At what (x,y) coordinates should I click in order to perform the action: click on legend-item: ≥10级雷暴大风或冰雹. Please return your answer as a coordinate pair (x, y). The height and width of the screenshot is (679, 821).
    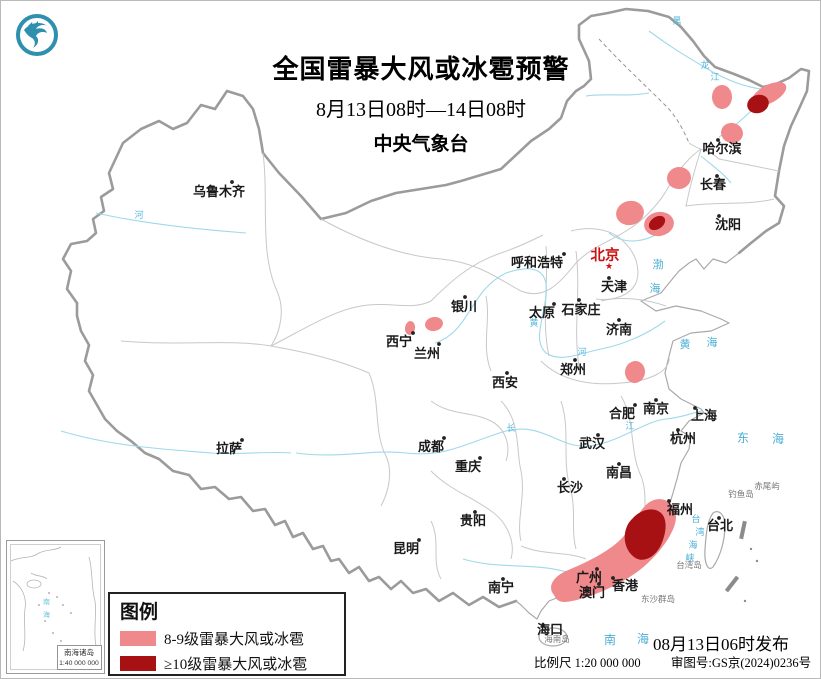
    Looking at the image, I should click on (228, 663).